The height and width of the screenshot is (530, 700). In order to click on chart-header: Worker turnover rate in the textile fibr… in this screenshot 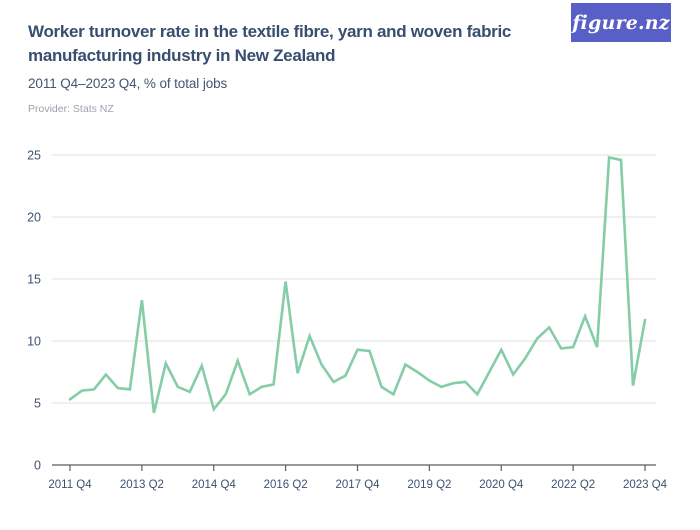, I will do `click(310, 67)`.